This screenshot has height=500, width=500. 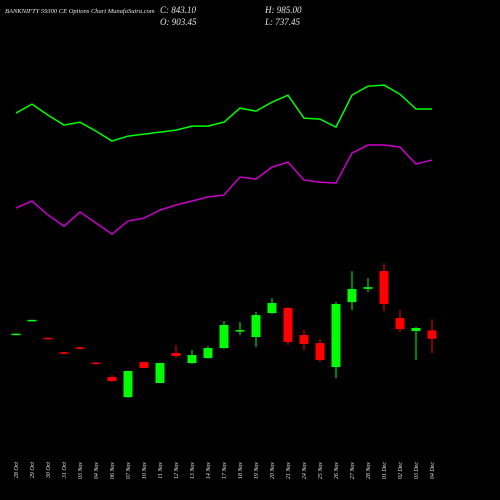 What do you see at coordinates (178, 22) in the screenshot?
I see `open-label: O: 903.45` at bounding box center [178, 22].